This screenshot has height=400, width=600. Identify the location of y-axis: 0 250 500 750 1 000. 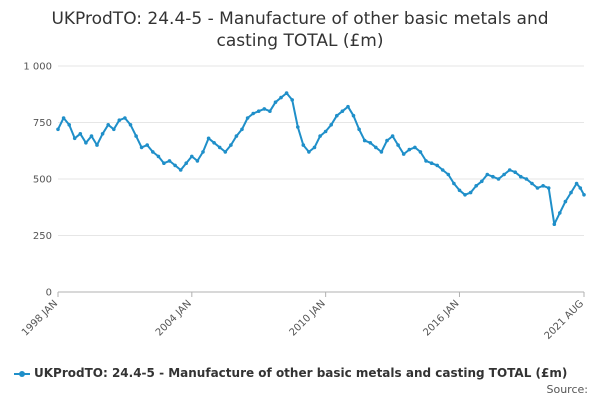
(37, 180).